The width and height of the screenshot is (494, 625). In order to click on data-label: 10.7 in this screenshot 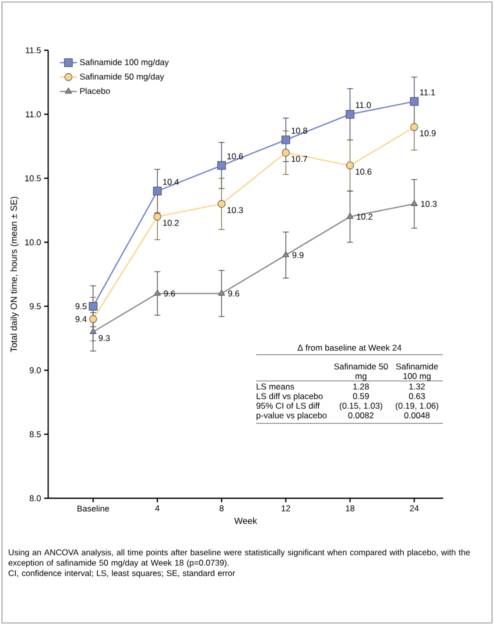, I will do `click(300, 159)`.